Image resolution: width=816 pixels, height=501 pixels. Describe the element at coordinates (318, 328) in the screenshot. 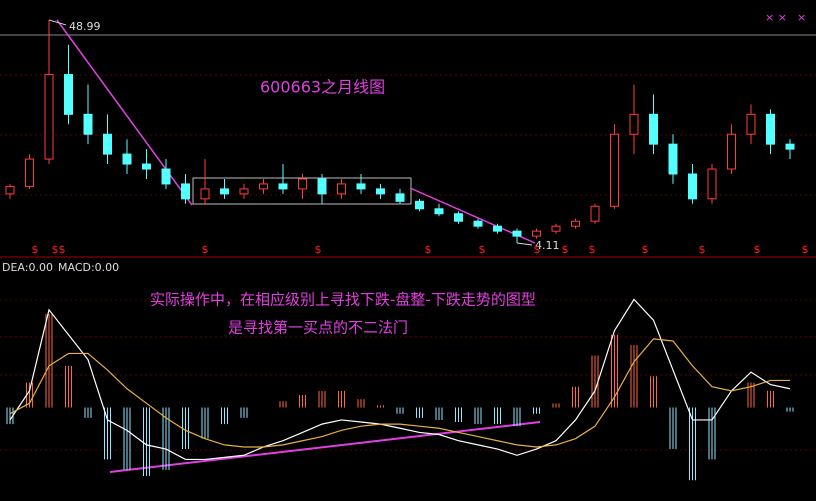

I see `annotation: 是寻找第一买点的不二法门` at that location.